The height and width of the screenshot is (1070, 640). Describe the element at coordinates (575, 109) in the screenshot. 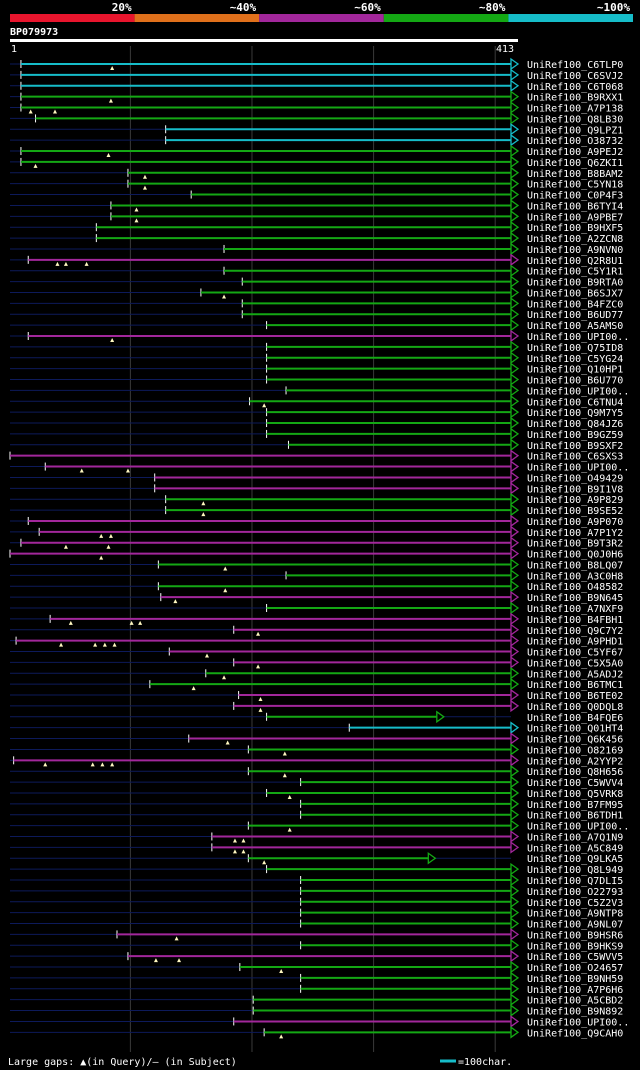

I see `hit-label: UniRef100_A7P138` at that location.